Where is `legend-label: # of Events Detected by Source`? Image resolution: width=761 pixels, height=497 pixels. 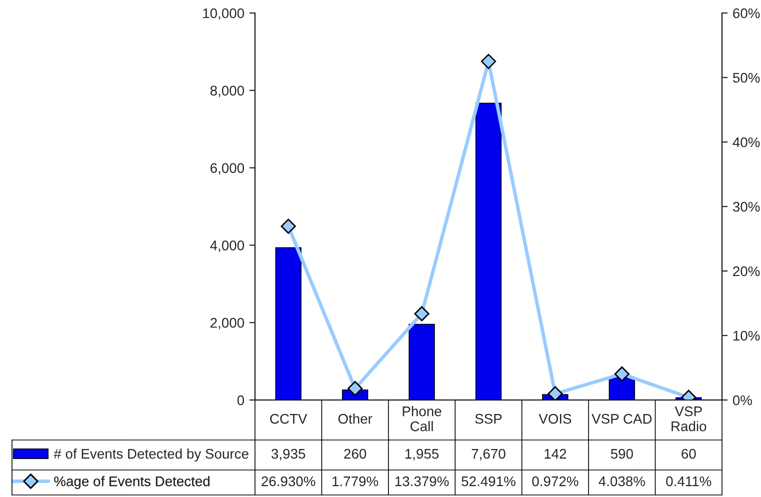
legend-label: # of Events Detected by Source is located at coordinates (151, 455).